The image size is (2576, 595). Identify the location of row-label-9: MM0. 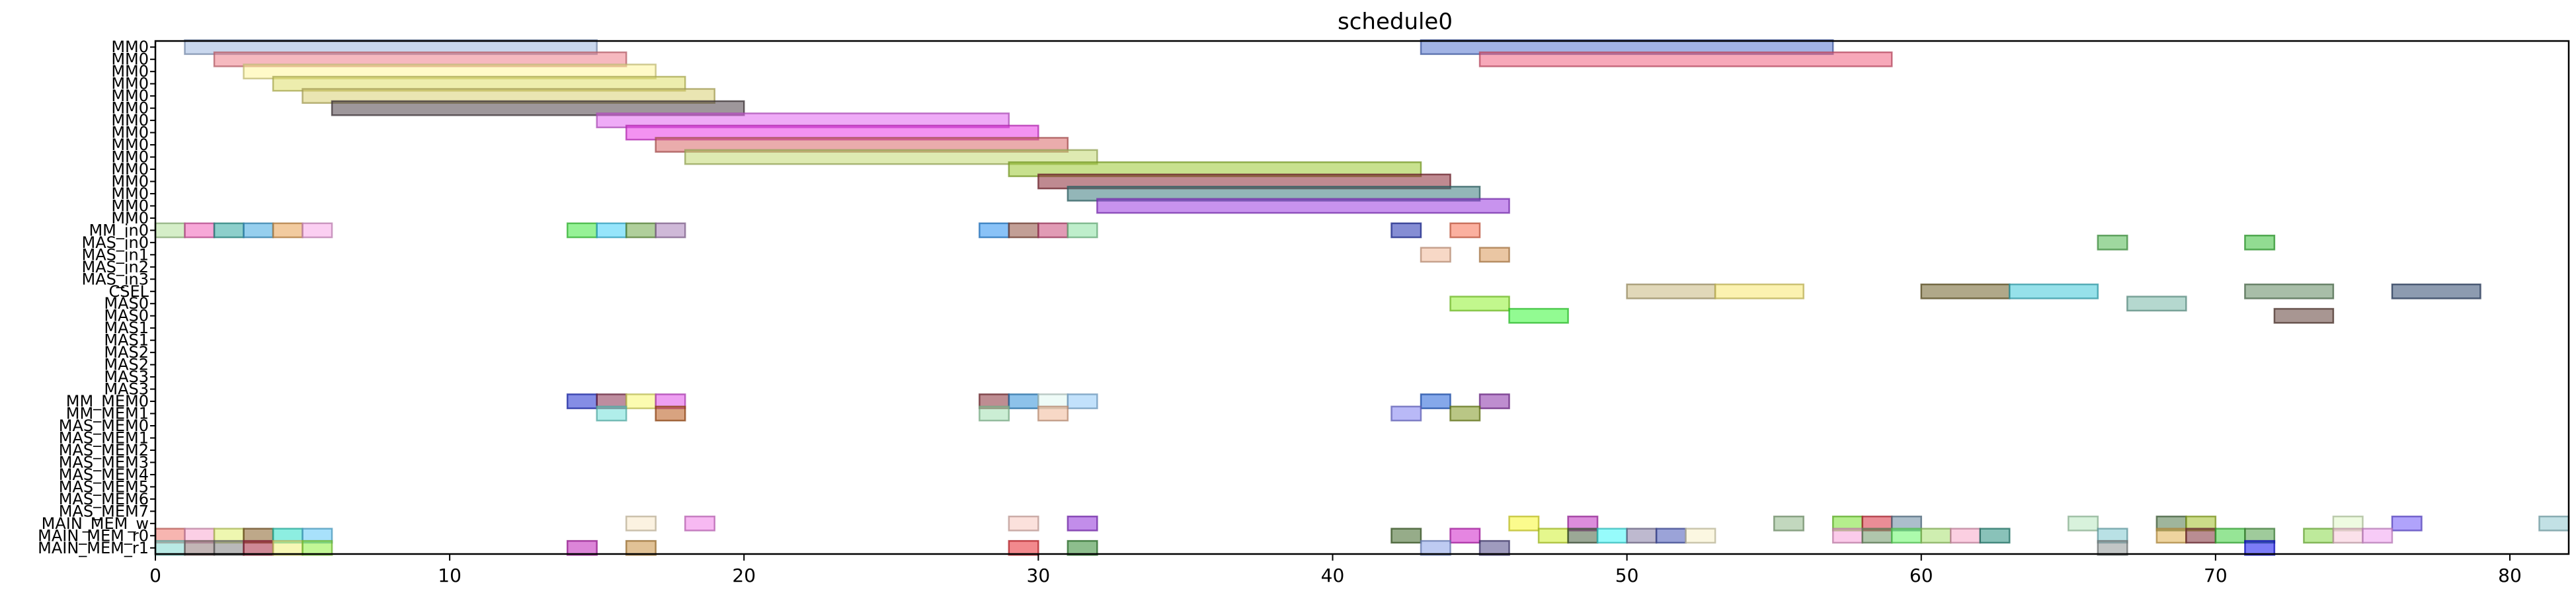
(130, 157).